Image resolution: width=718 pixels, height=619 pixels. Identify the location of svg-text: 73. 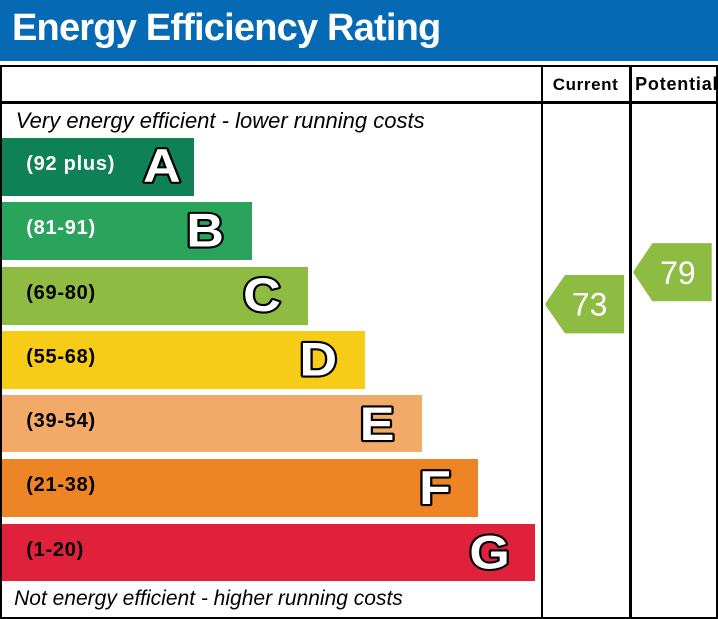
(590, 305).